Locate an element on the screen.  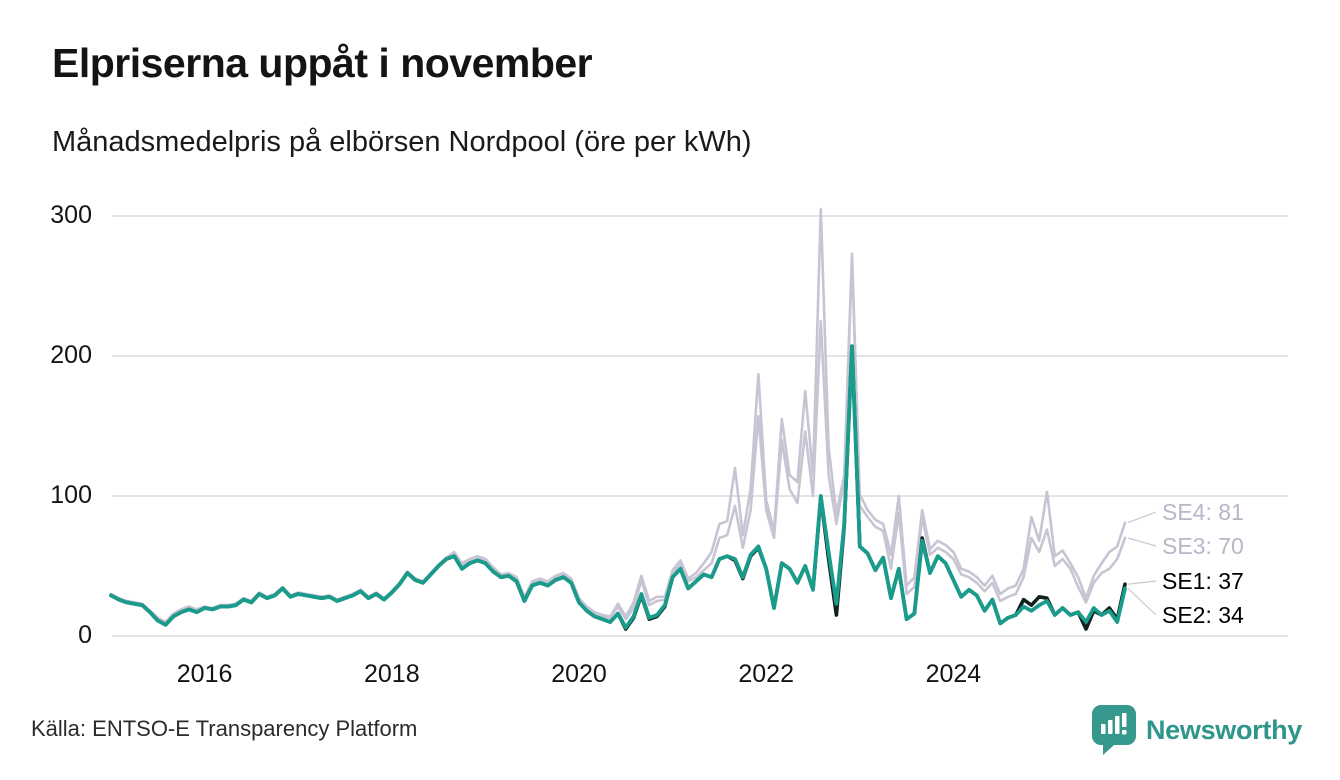
y-axis-tick-200: 200 is located at coordinates (71, 355).